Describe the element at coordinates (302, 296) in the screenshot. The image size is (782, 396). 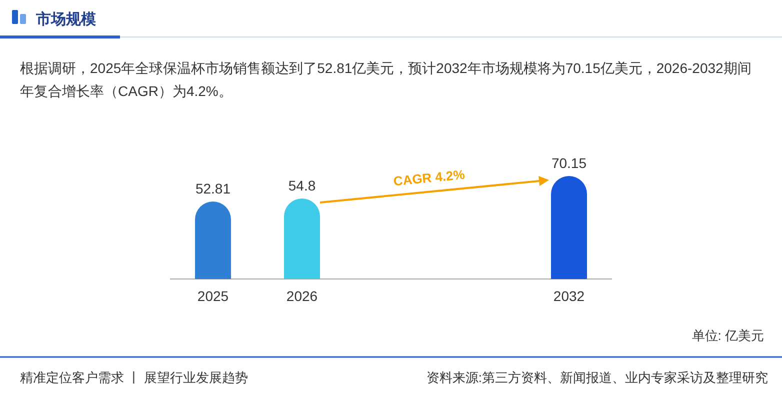
I see `x-tick-label: 2026` at that location.